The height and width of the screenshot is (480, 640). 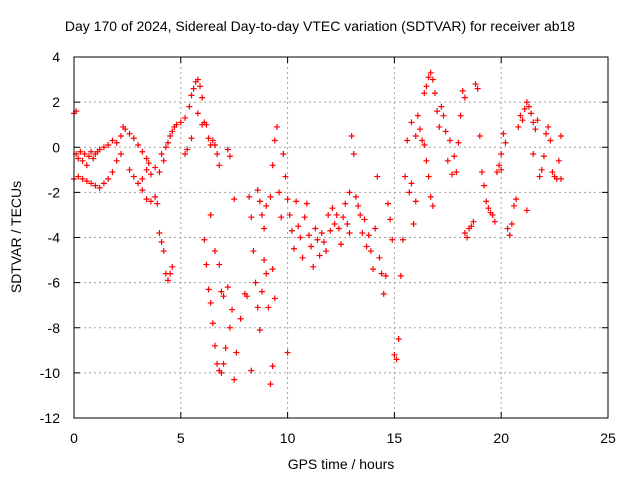 I want to click on x-tick-label: 25, so click(x=608, y=438).